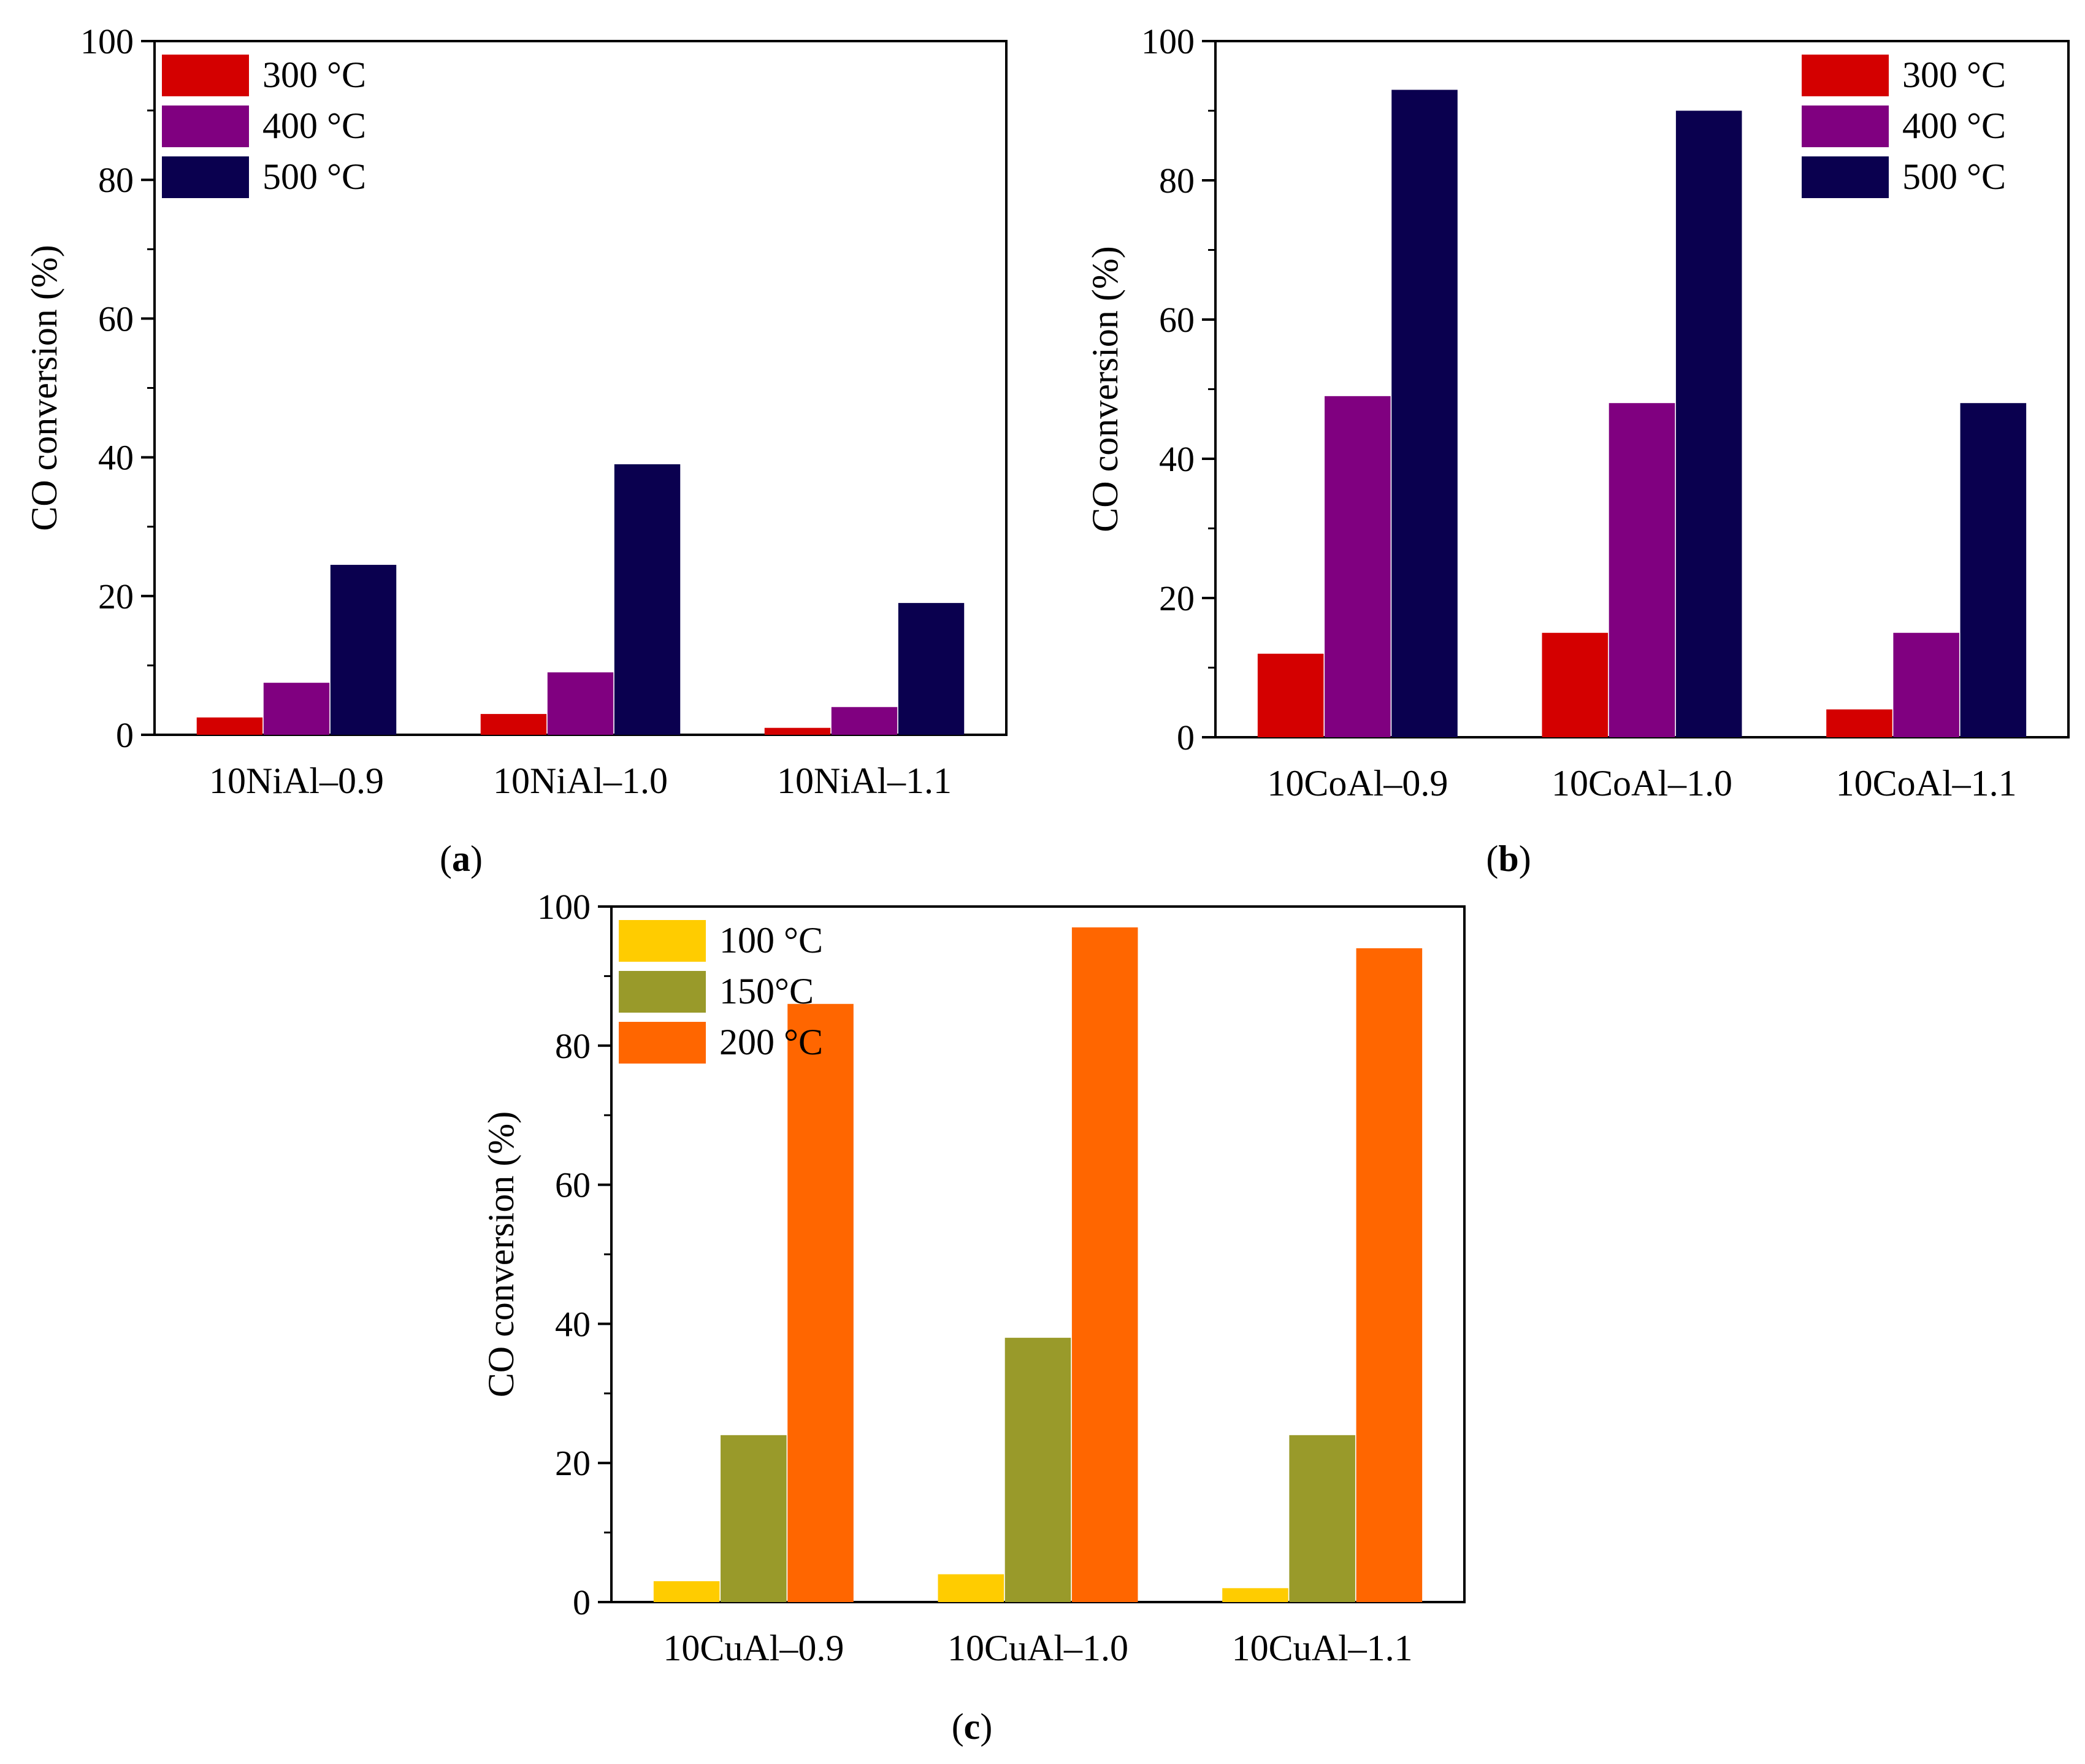  Describe the element at coordinates (1037, 1648) in the screenshot. I see `x-tick-label: 10CuAl–1.0` at that location.